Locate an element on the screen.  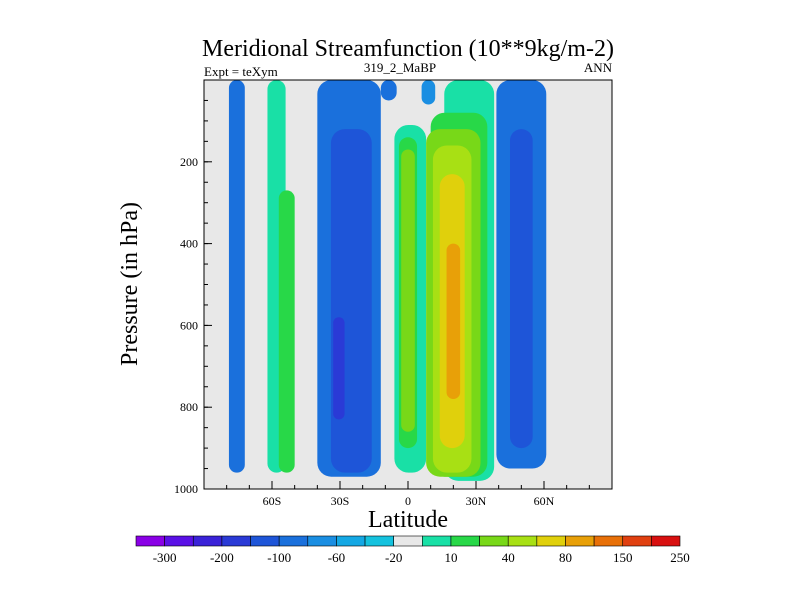
x-tick-label: 60S is located at coordinates (272, 501).